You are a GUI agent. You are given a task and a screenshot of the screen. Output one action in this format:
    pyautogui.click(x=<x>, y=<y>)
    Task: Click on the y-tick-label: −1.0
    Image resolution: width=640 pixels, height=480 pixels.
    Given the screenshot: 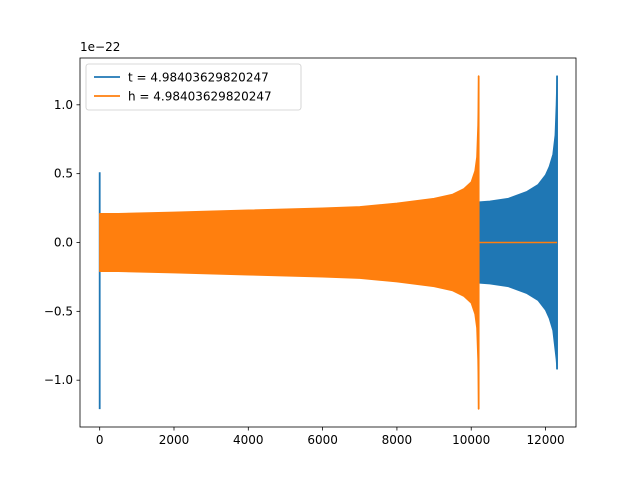 What is the action you would take?
    pyautogui.click(x=58, y=380)
    